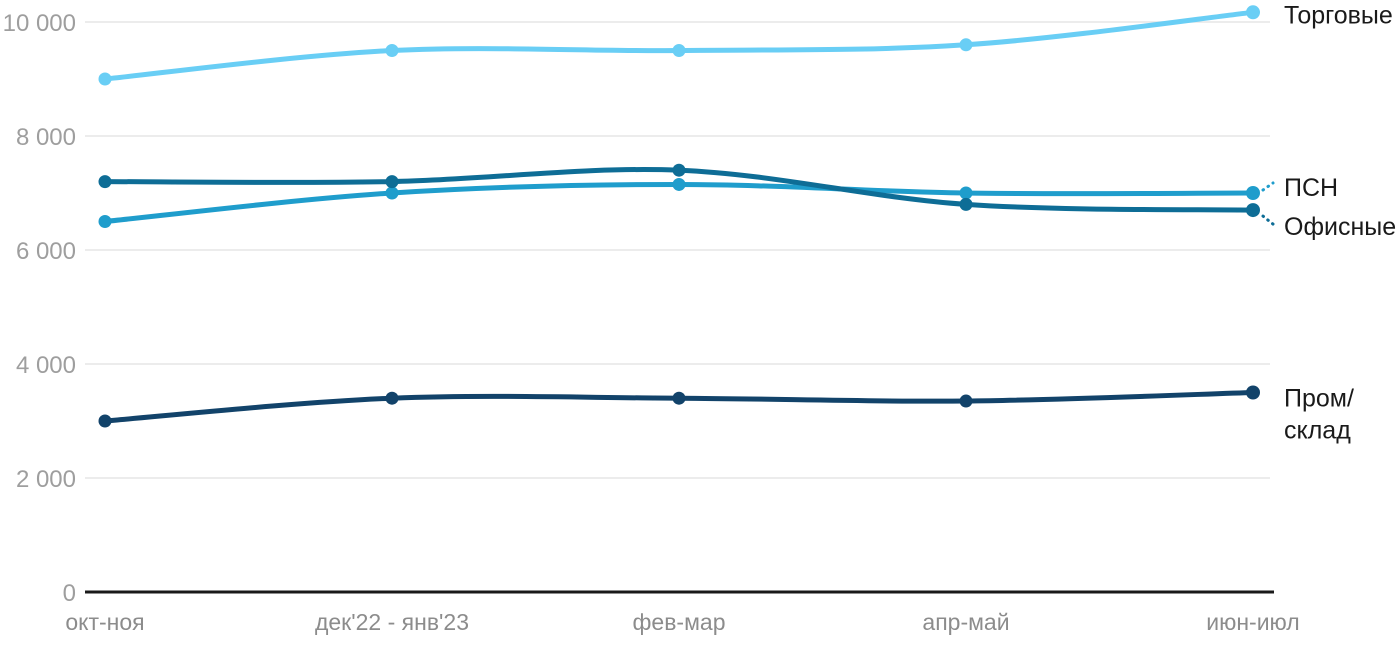 This screenshot has width=1400, height=650. I want to click on y-tick-label: 0, so click(69, 593).